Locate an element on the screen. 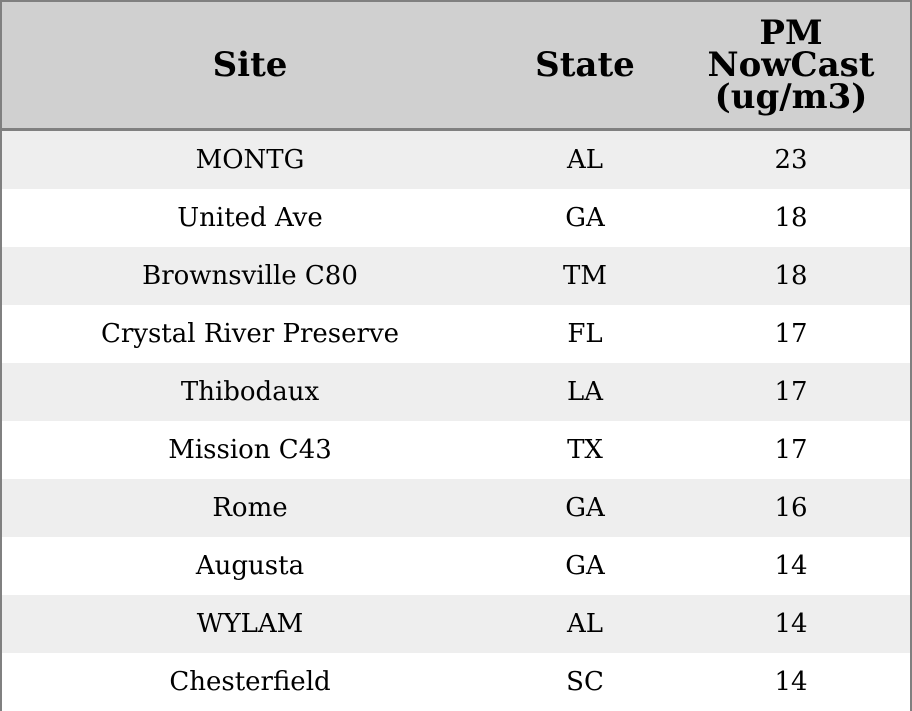 This screenshot has width=912, height=711. cell-site: WYLAM is located at coordinates (250, 624).